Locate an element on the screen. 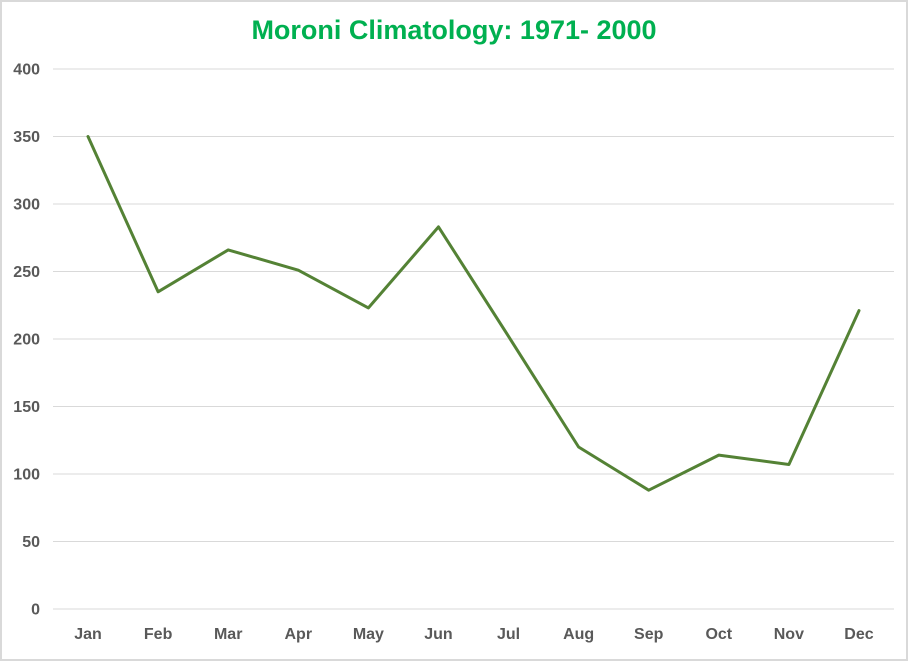  x-axis-tick-label: Nov is located at coordinates (789, 634).